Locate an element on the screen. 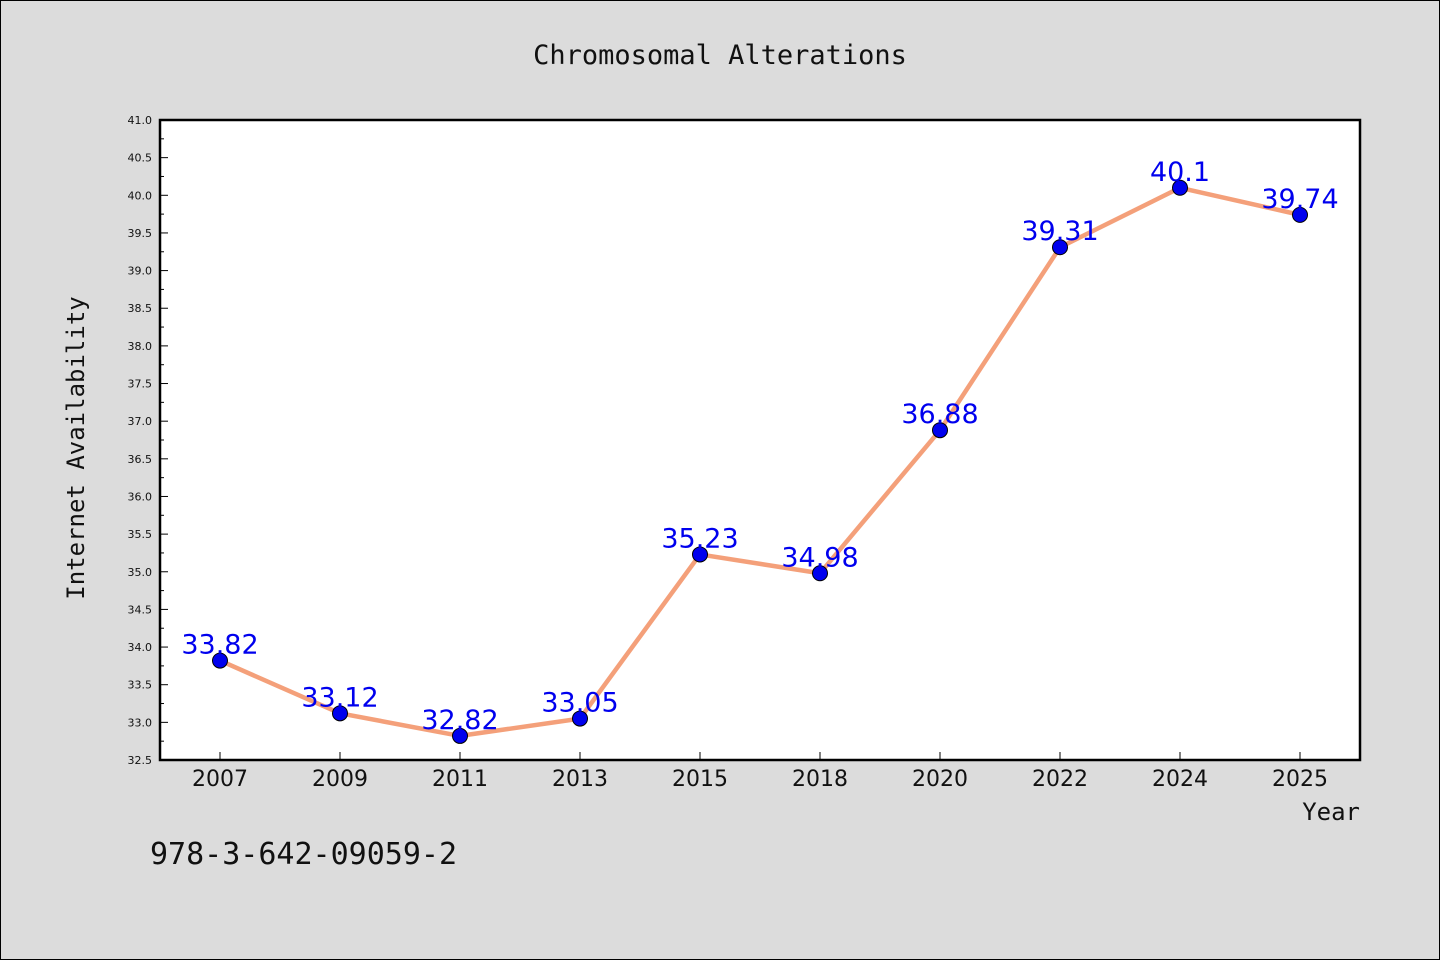  x-tick-label: 2009 is located at coordinates (340, 779).